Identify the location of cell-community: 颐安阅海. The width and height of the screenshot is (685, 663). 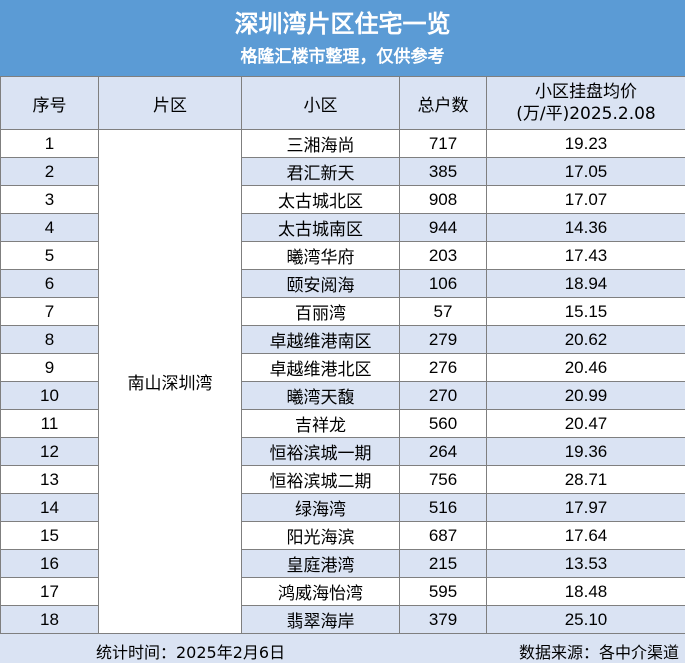
(320, 283).